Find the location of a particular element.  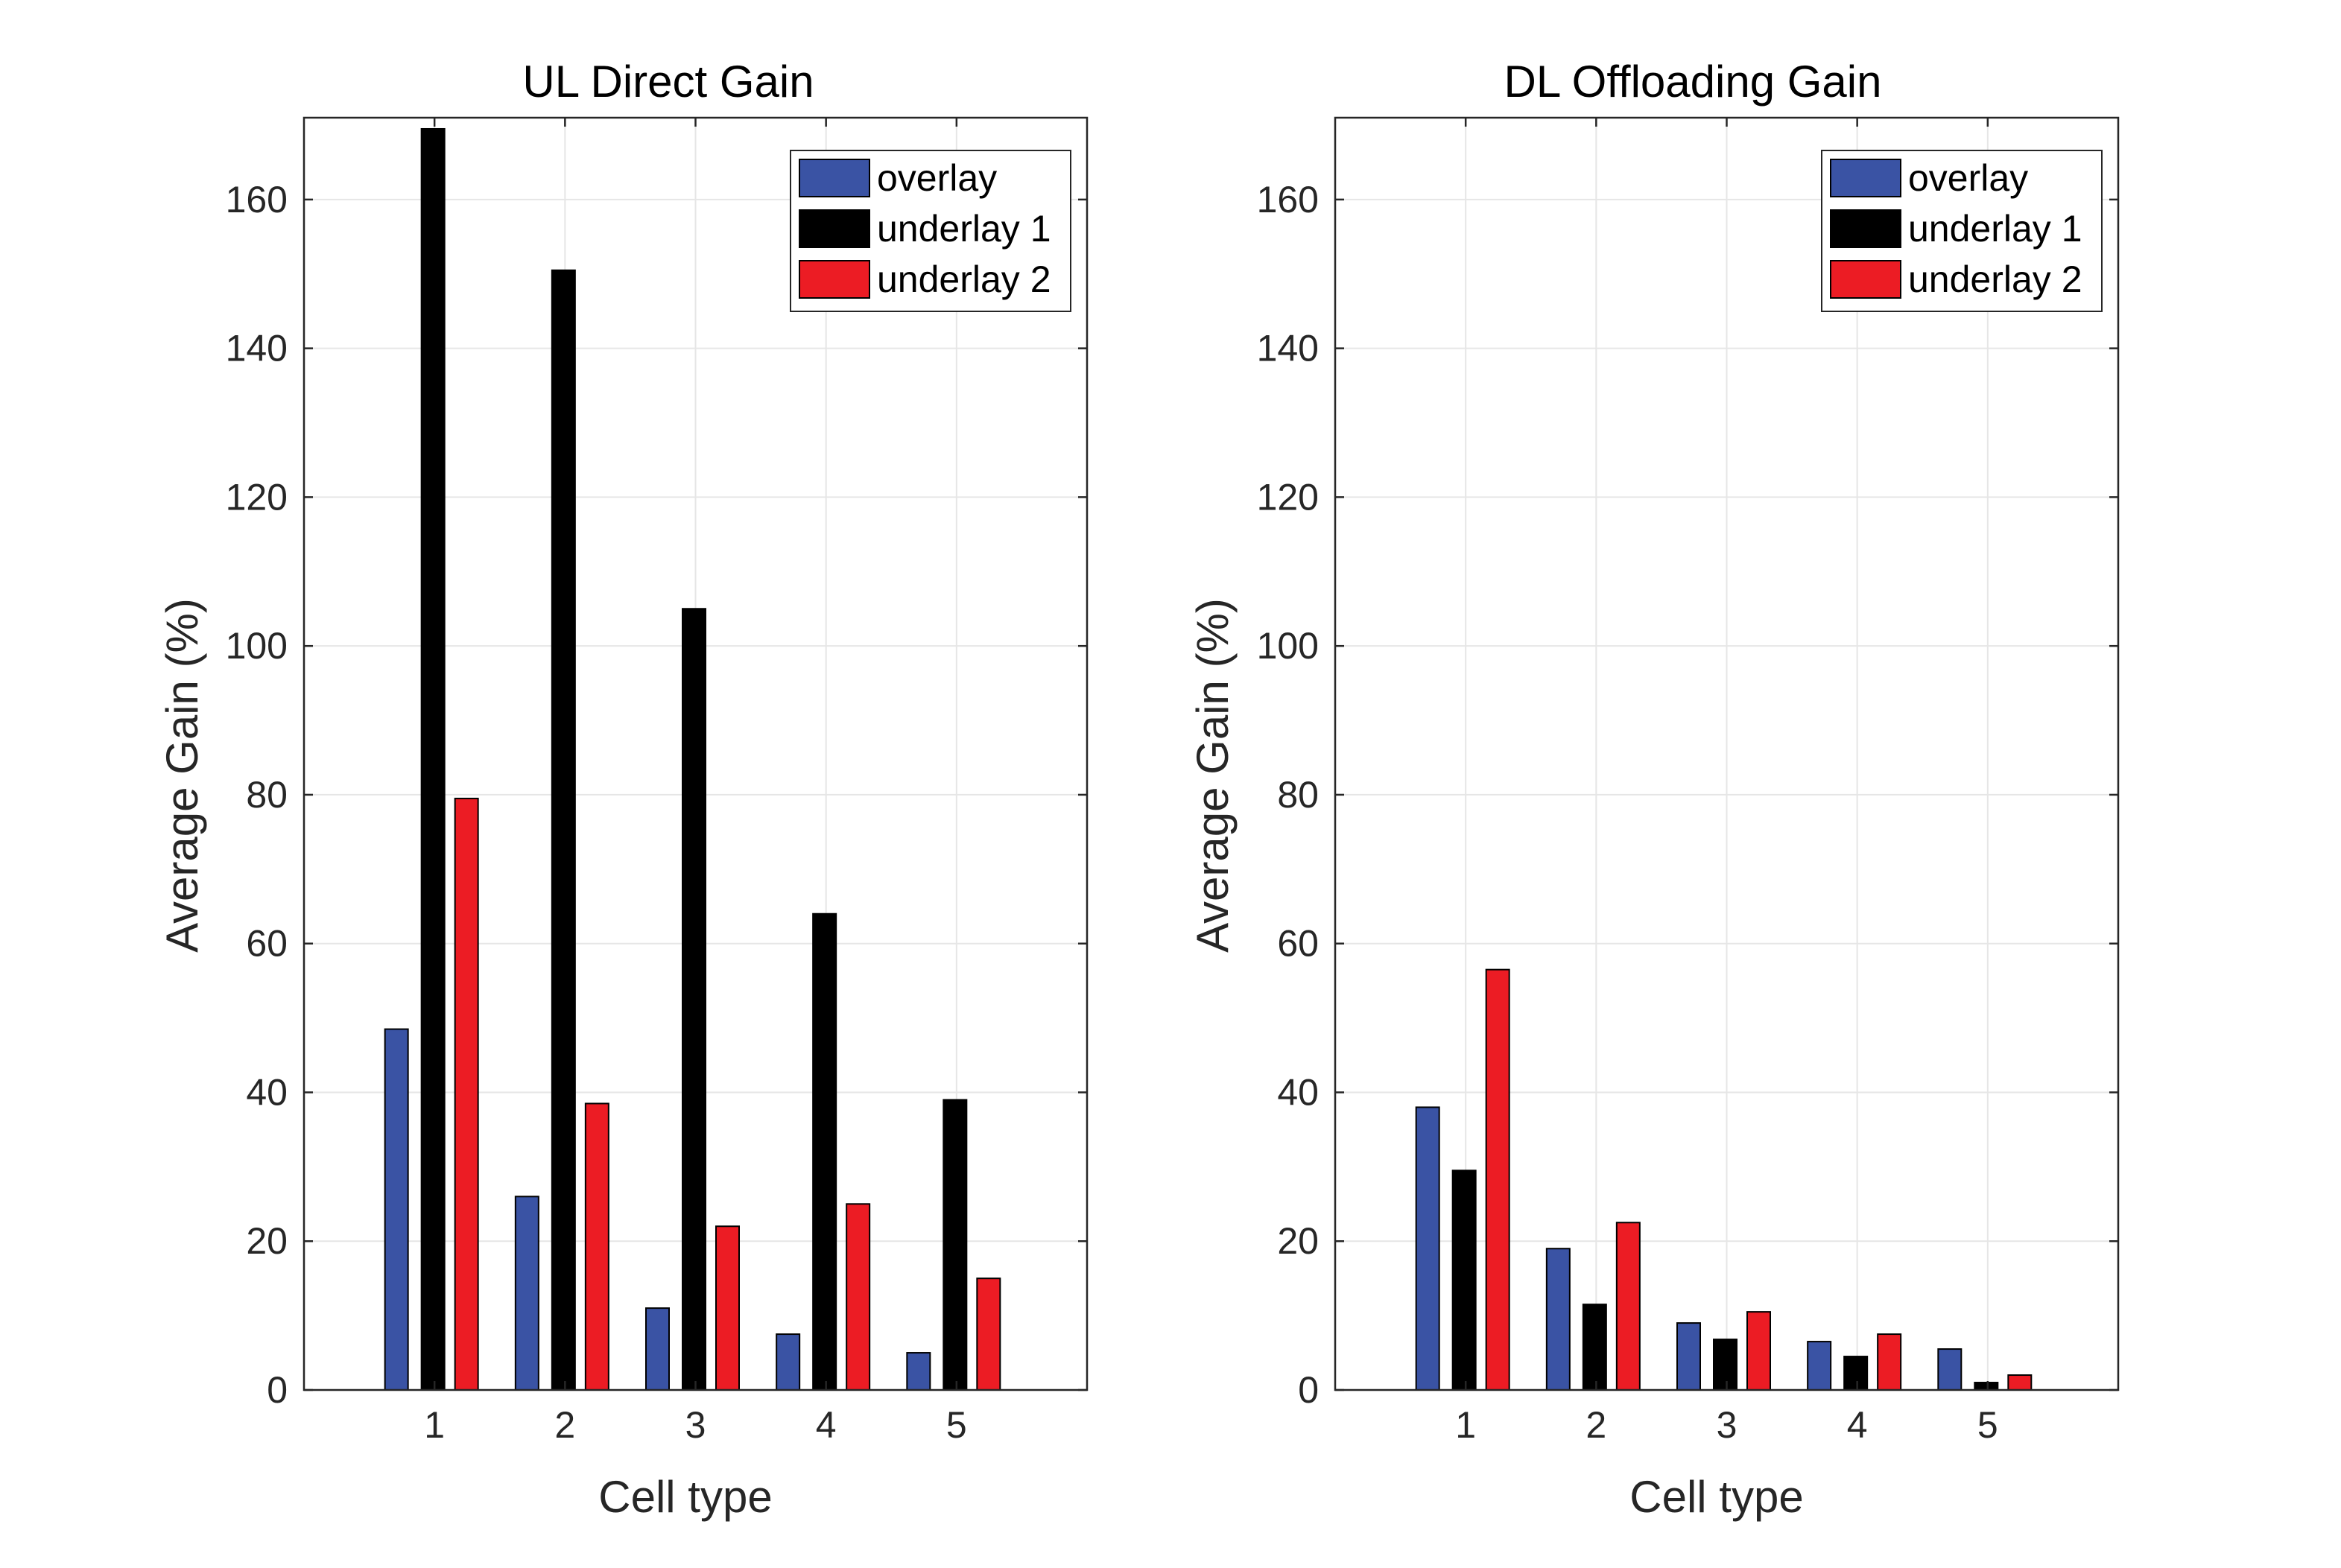

bar-group is located at coordinates (1724, 1179).